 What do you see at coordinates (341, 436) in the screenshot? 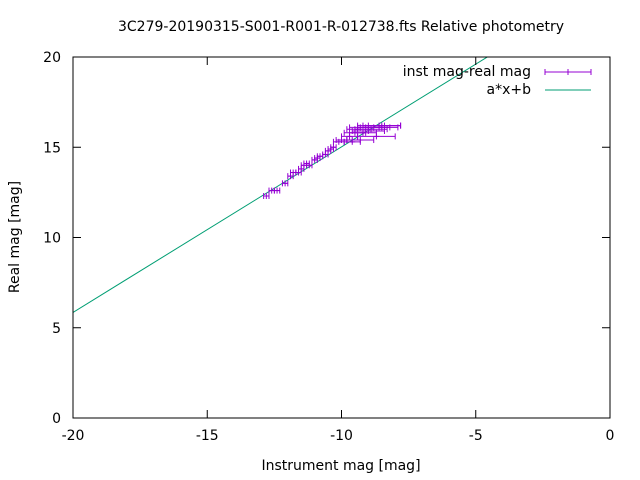
I see `x-tick-label: -10` at bounding box center [341, 436].